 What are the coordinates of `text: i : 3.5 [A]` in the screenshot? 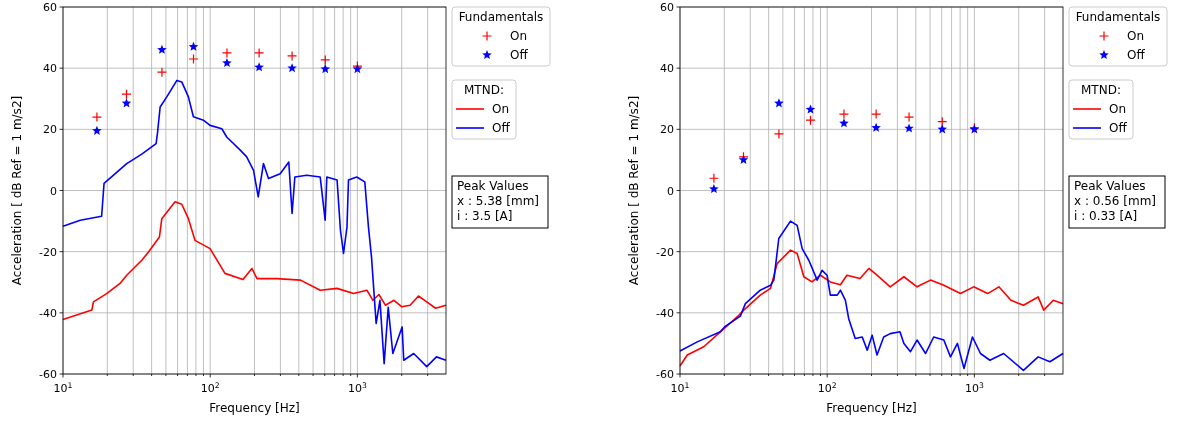 It's located at (485, 216).